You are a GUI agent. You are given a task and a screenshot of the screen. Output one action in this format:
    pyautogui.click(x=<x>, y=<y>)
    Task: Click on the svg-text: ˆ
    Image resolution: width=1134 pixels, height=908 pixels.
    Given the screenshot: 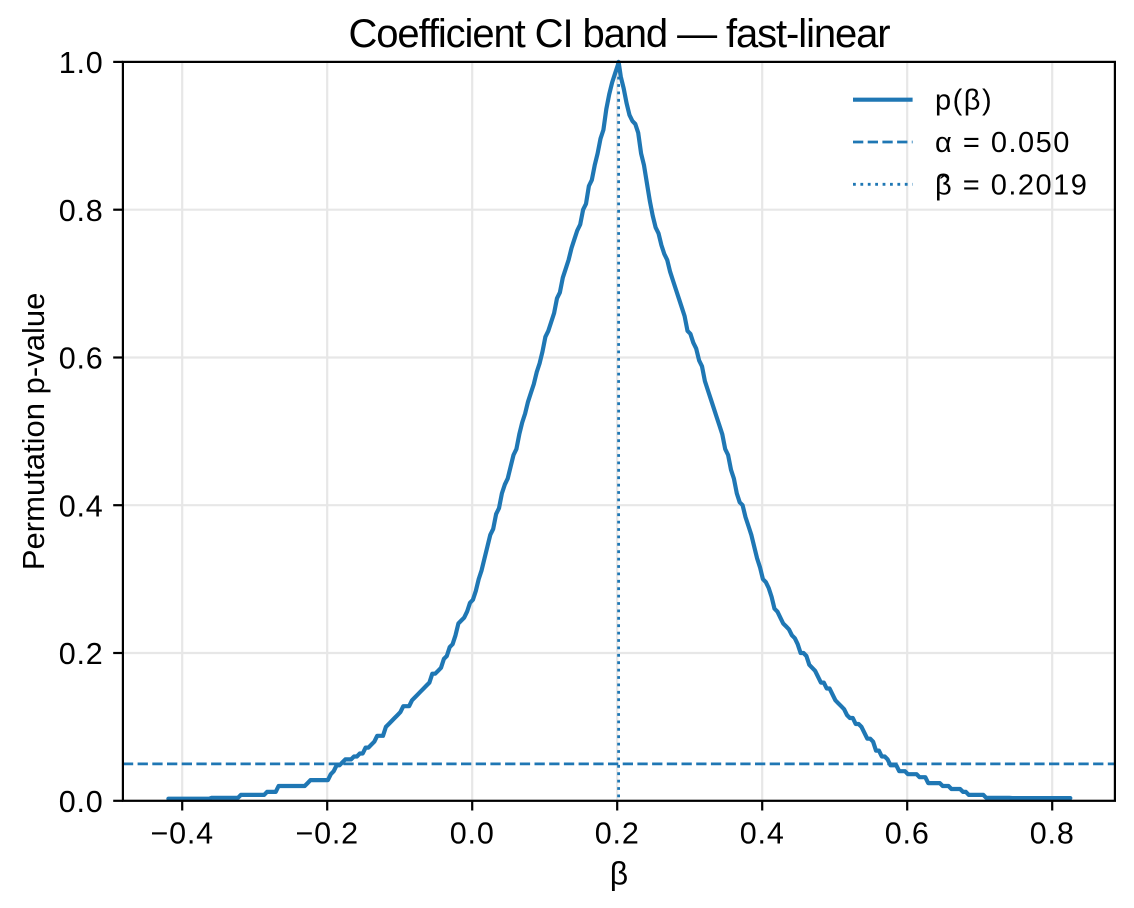 What is the action you would take?
    pyautogui.click(x=944, y=185)
    